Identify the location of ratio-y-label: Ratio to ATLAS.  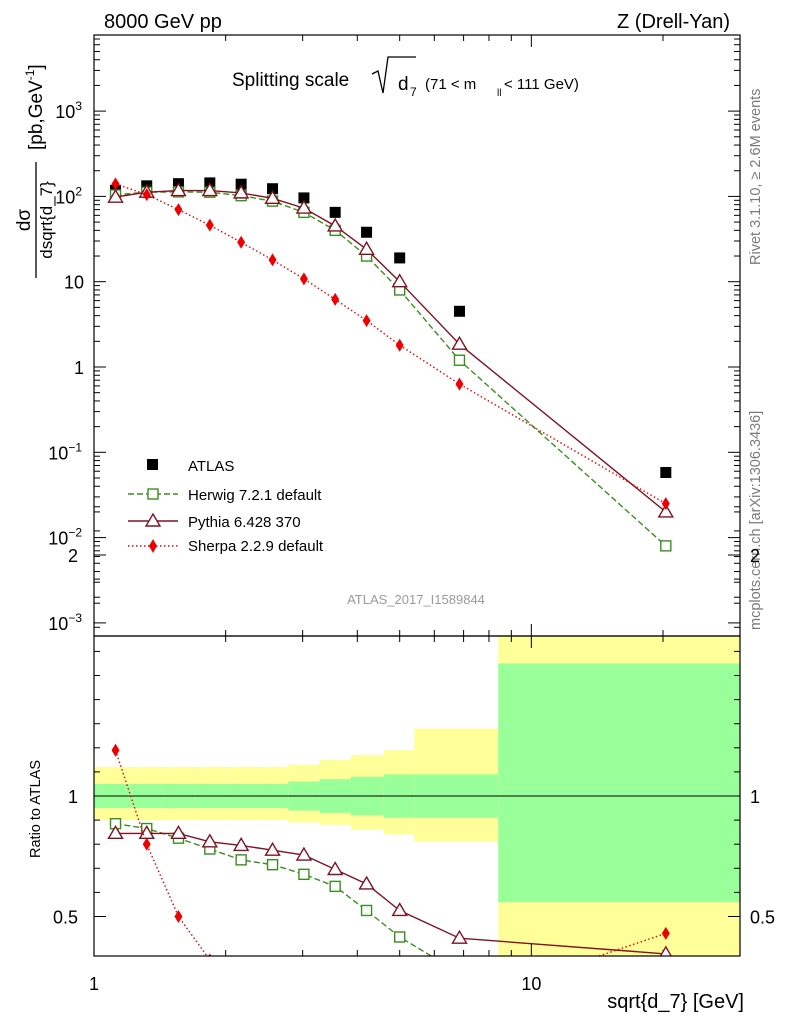
(36, 809).